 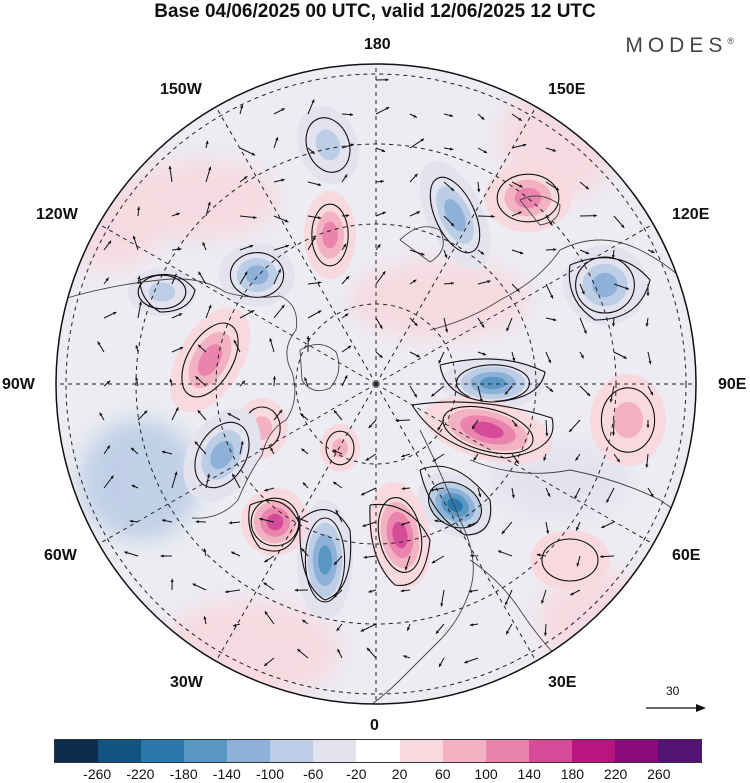 What do you see at coordinates (60, 555) in the screenshot?
I see `lon-label-60w: 60W` at bounding box center [60, 555].